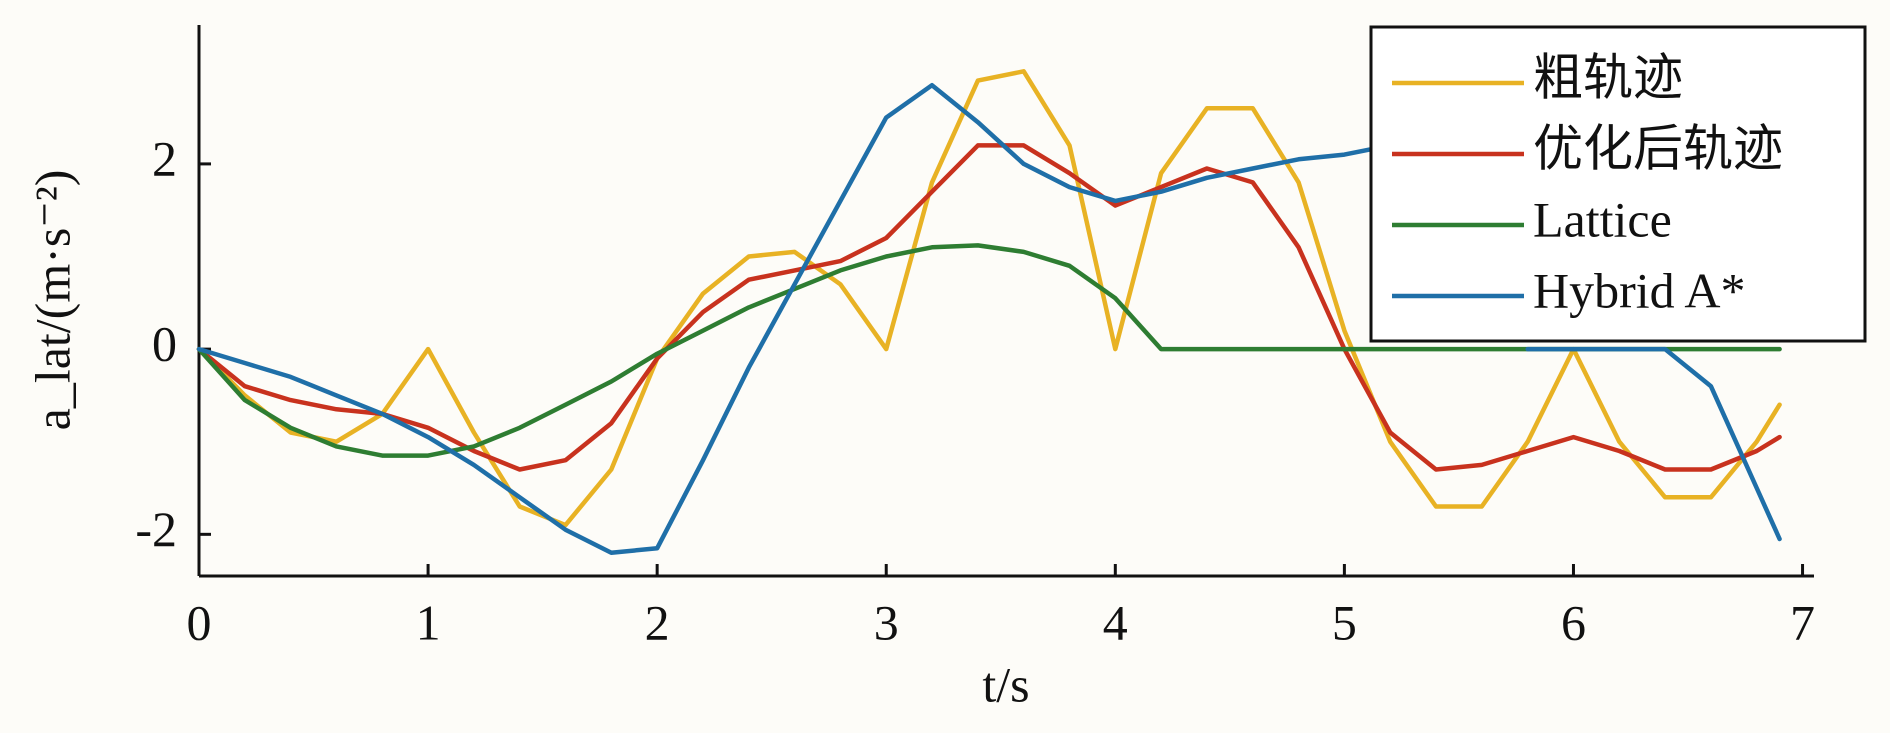  I want to click on x-tick-label: 3, so click(886, 622).